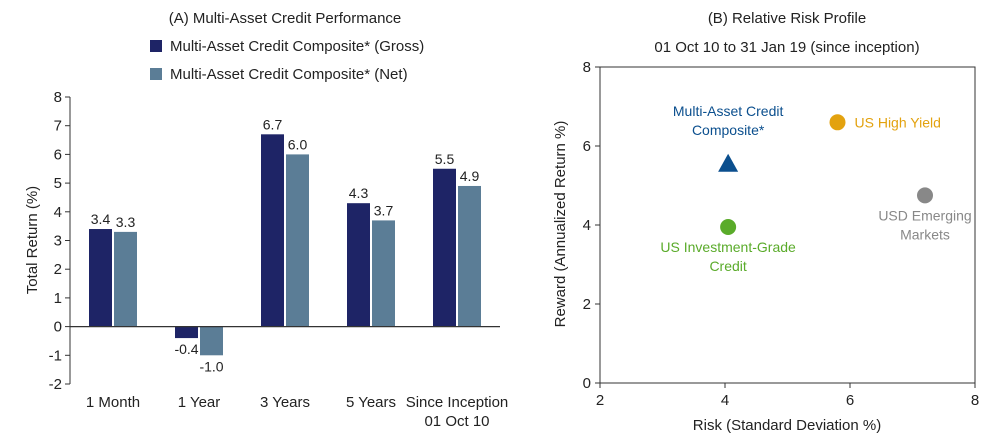  I want to click on chart-b-y-tick-label: 0, so click(587, 383).